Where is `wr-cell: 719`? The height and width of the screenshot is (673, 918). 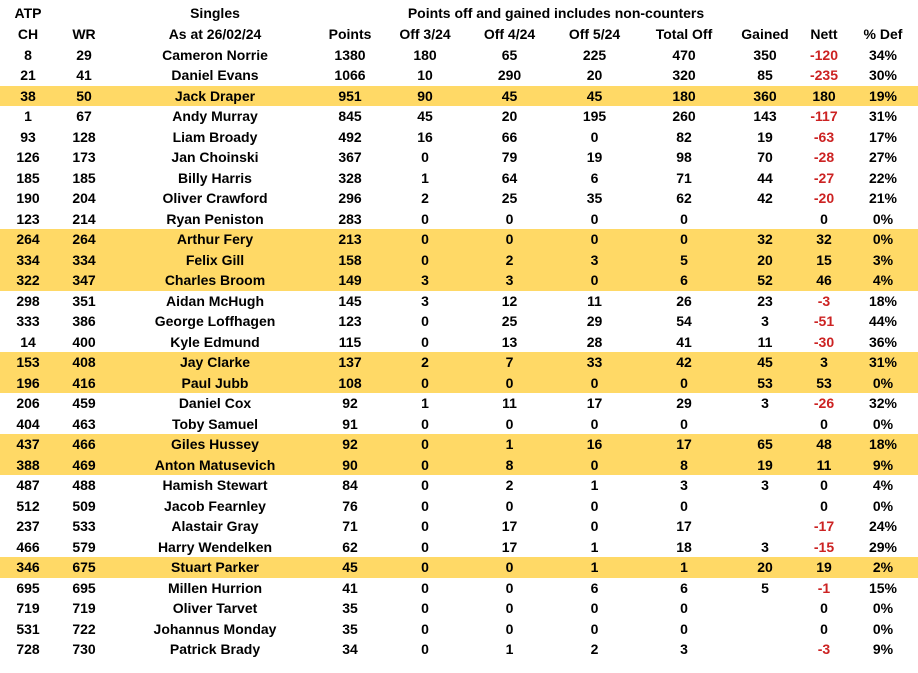 wr-cell: 719 is located at coordinates (84, 608).